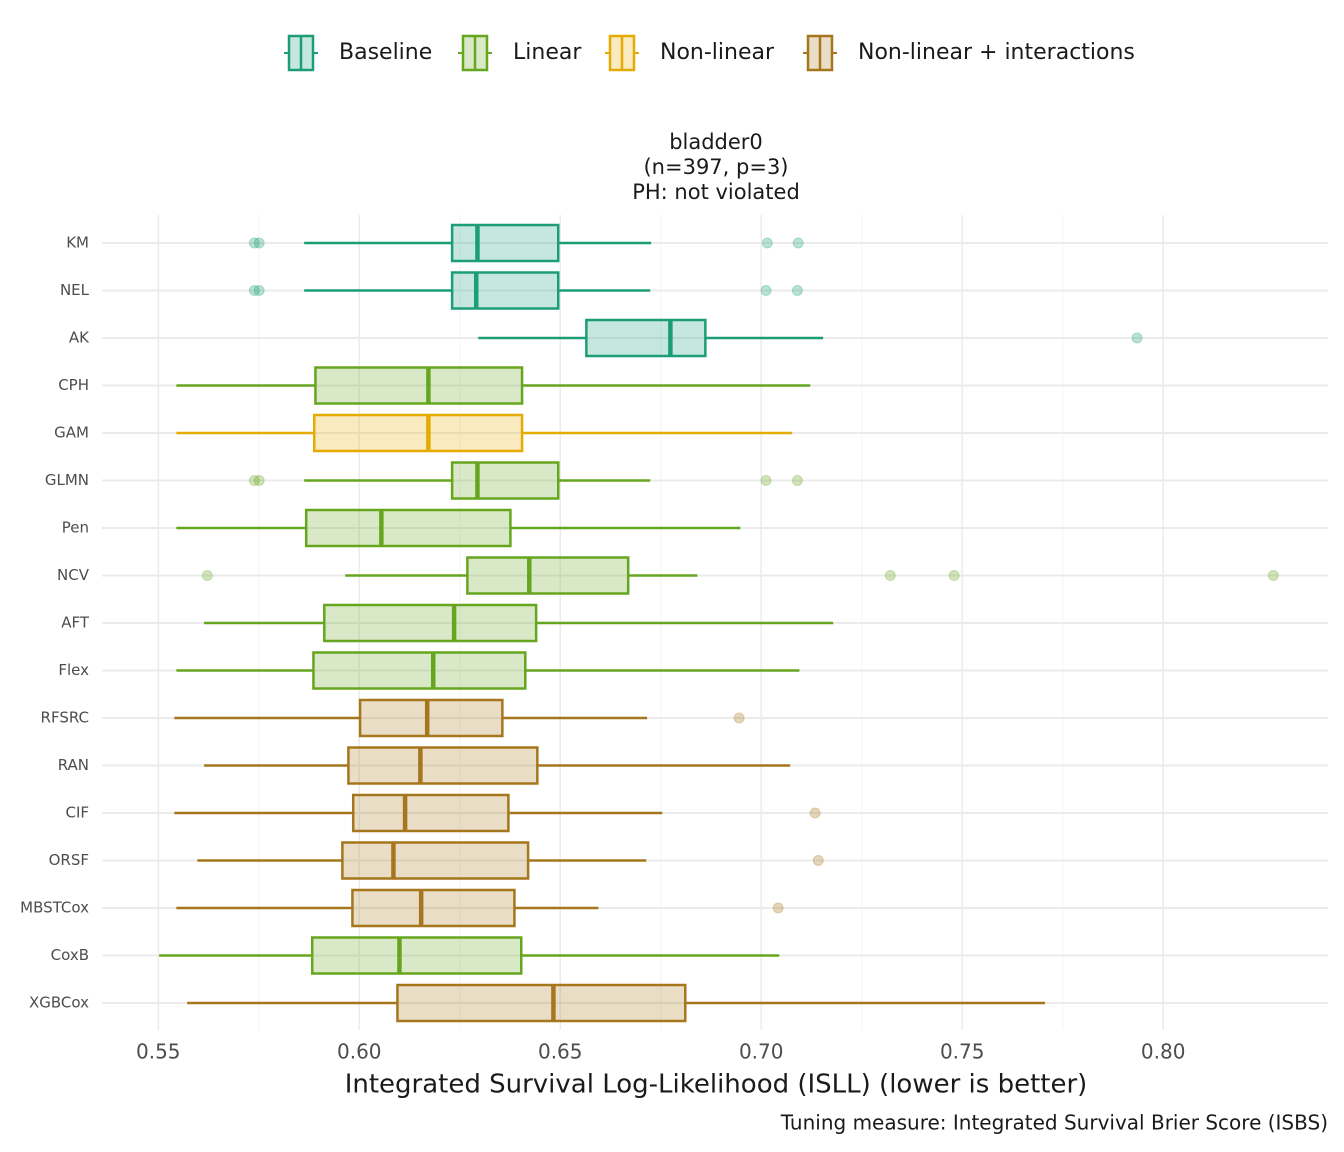 This screenshot has height=1152, width=1344. What do you see at coordinates (77, 813) in the screenshot?
I see `y-tick-label: CIF` at bounding box center [77, 813].